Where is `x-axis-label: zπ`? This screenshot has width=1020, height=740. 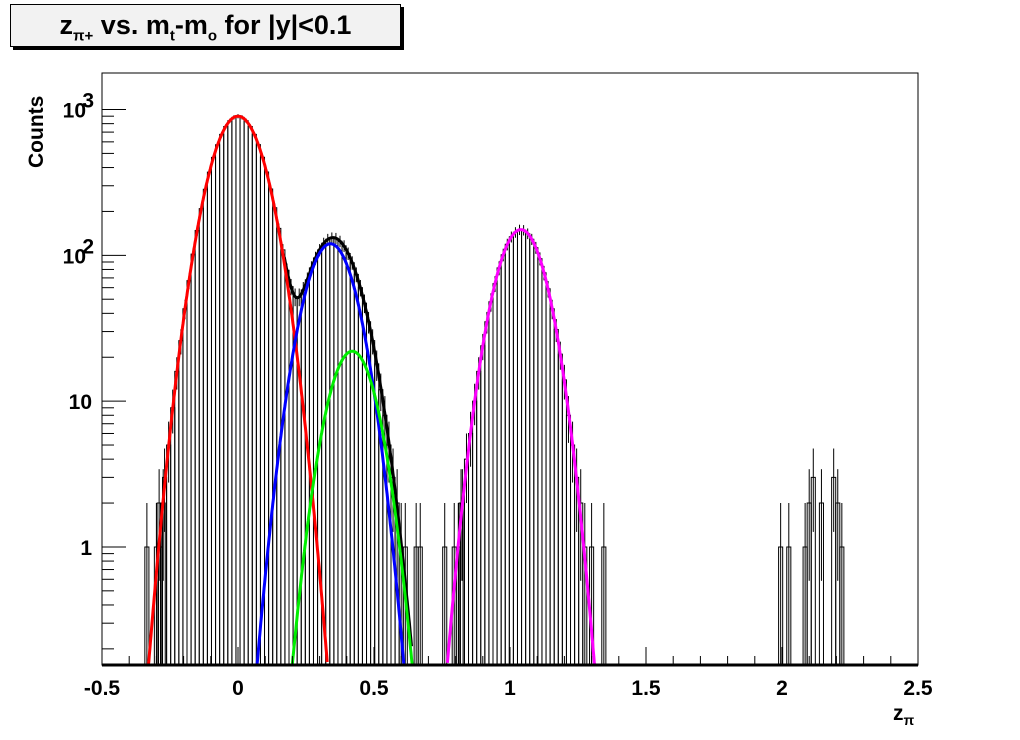
x-axis-label: zπ is located at coordinates (904, 715).